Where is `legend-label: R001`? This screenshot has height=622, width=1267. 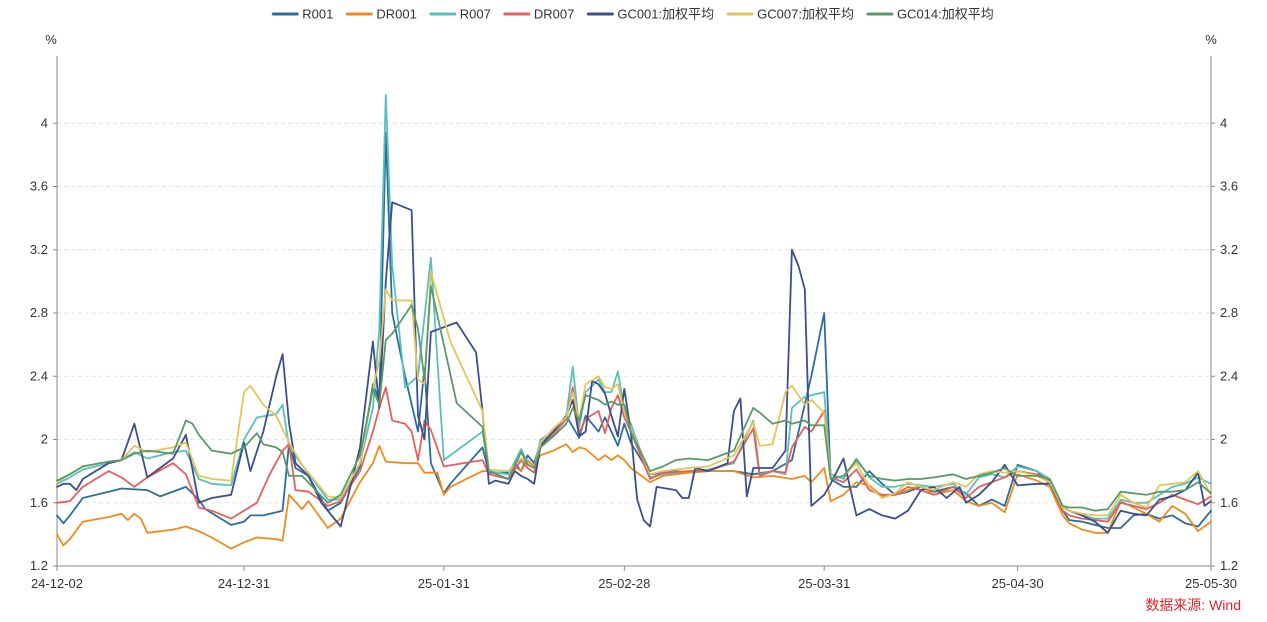
legend-label: R001 is located at coordinates (317, 14).